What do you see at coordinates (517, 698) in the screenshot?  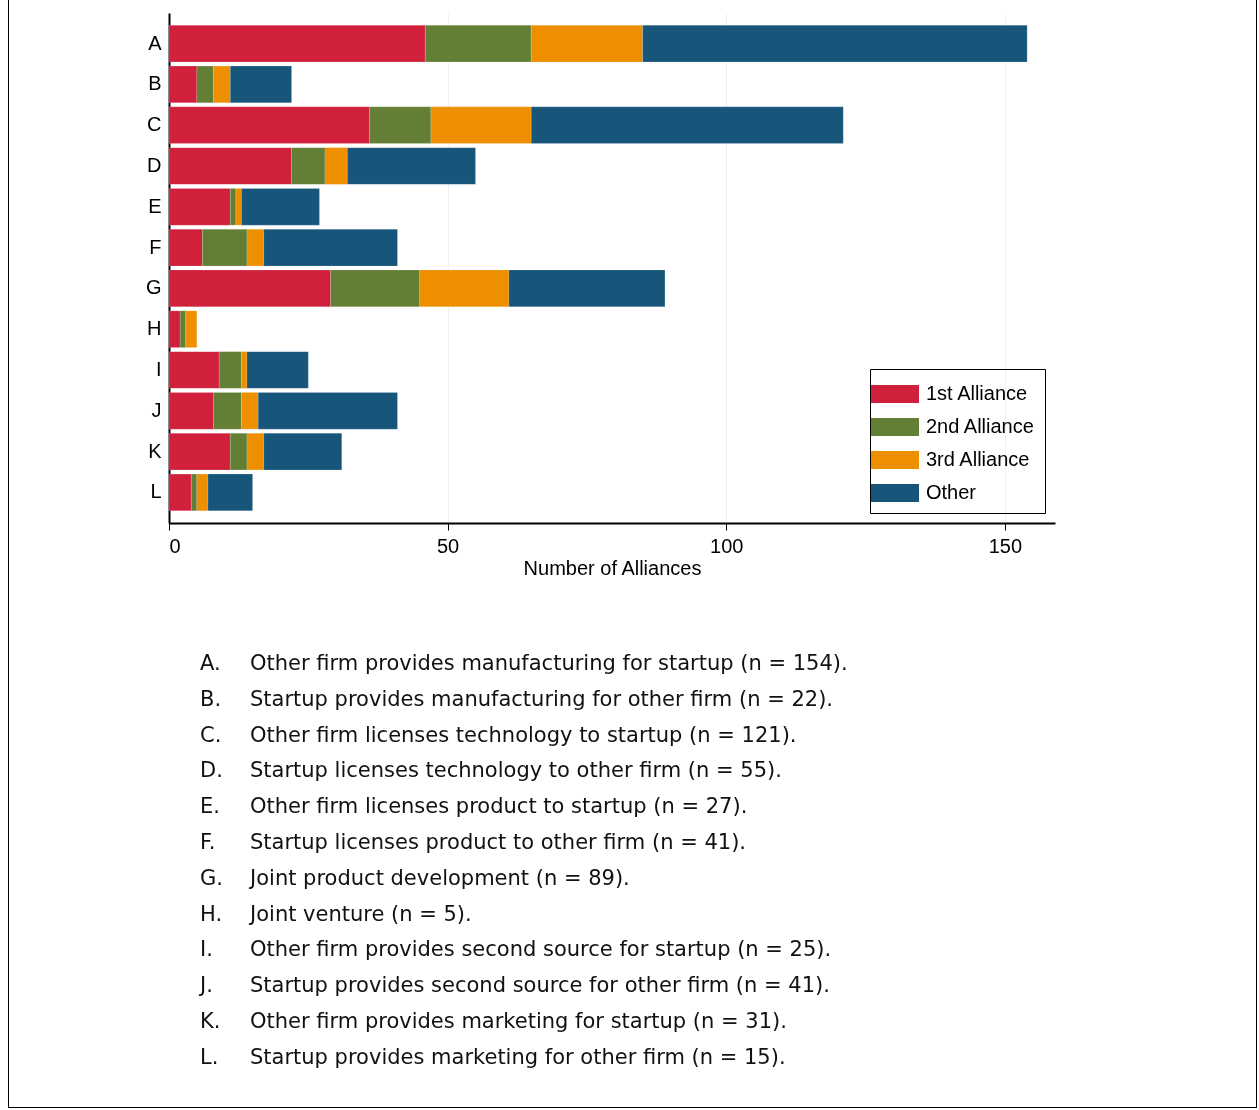 I see `text: B. Startup provides manufacturing for other firm (n = 22).` at bounding box center [517, 698].